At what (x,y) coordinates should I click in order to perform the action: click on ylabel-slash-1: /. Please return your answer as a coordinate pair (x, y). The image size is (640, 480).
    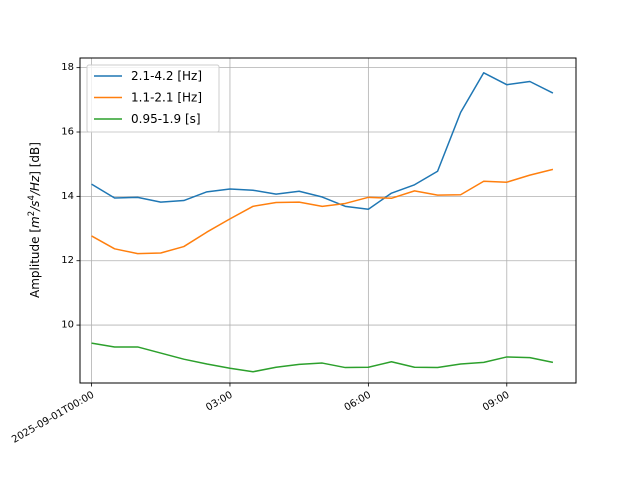
    Looking at the image, I should click on (35, 208).